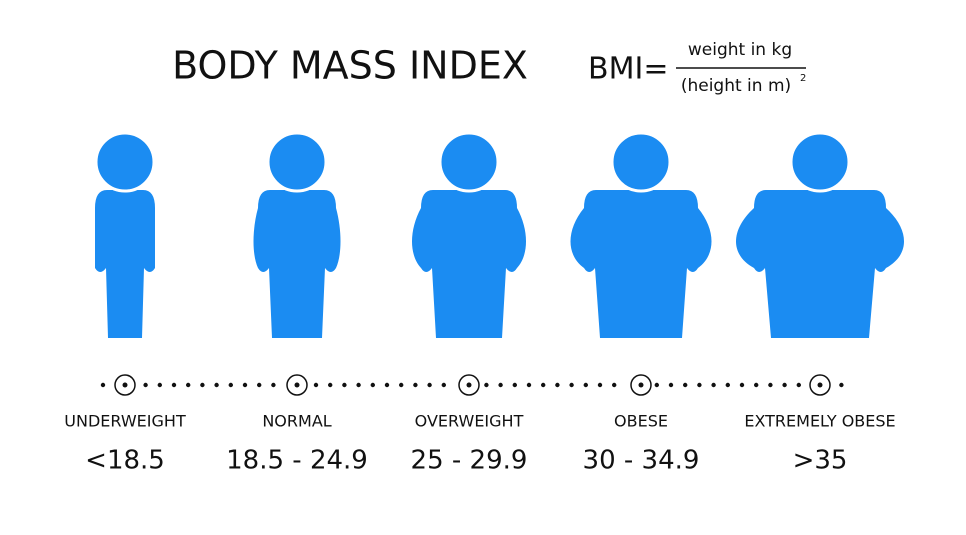 The image size is (966, 535). What do you see at coordinates (350, 66) in the screenshot?
I see `title: BODY MASS INDEX` at bounding box center [350, 66].